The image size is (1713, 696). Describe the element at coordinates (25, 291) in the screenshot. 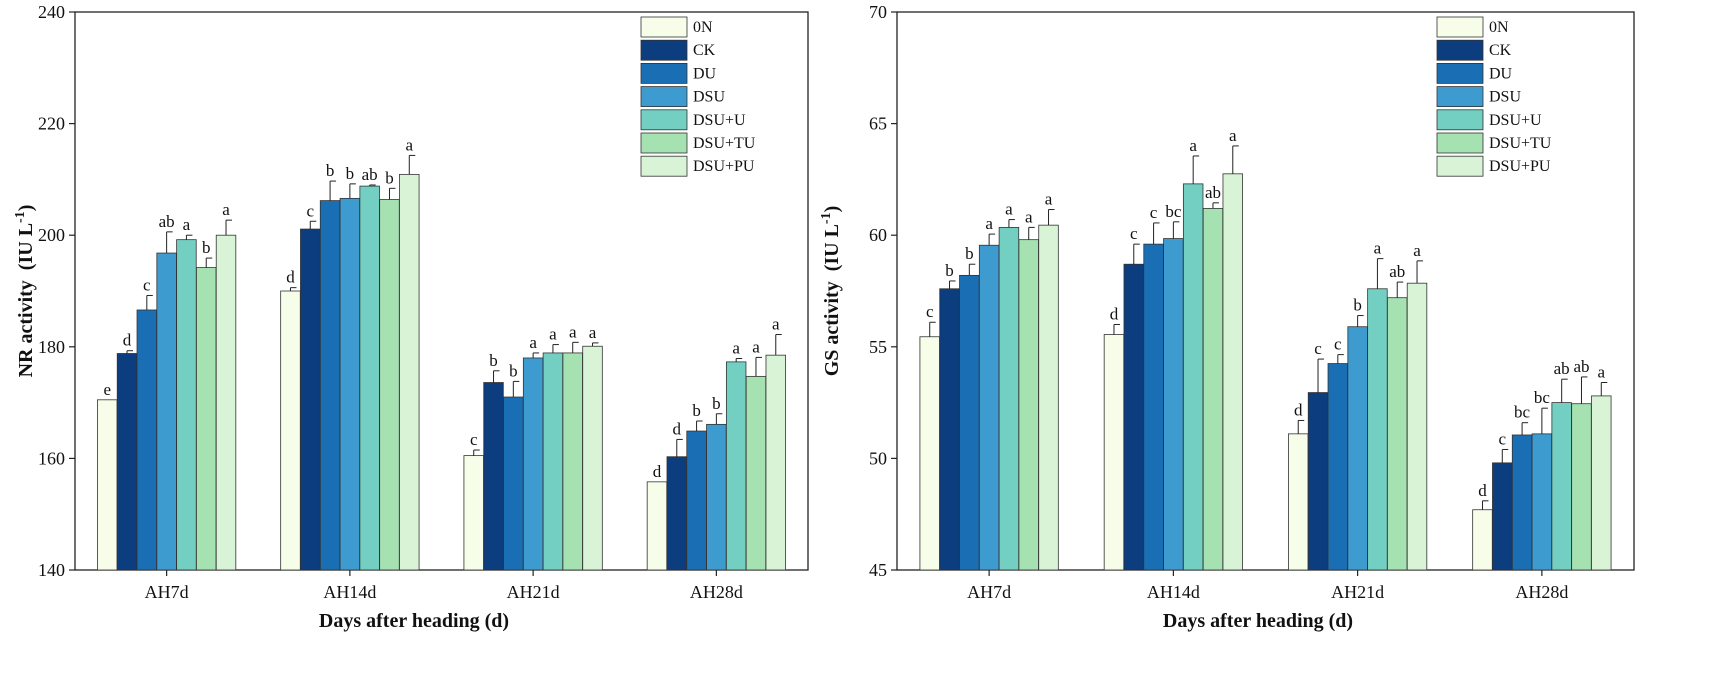

I see `y-axis-title: NR activity (IU L-1)` at that location.